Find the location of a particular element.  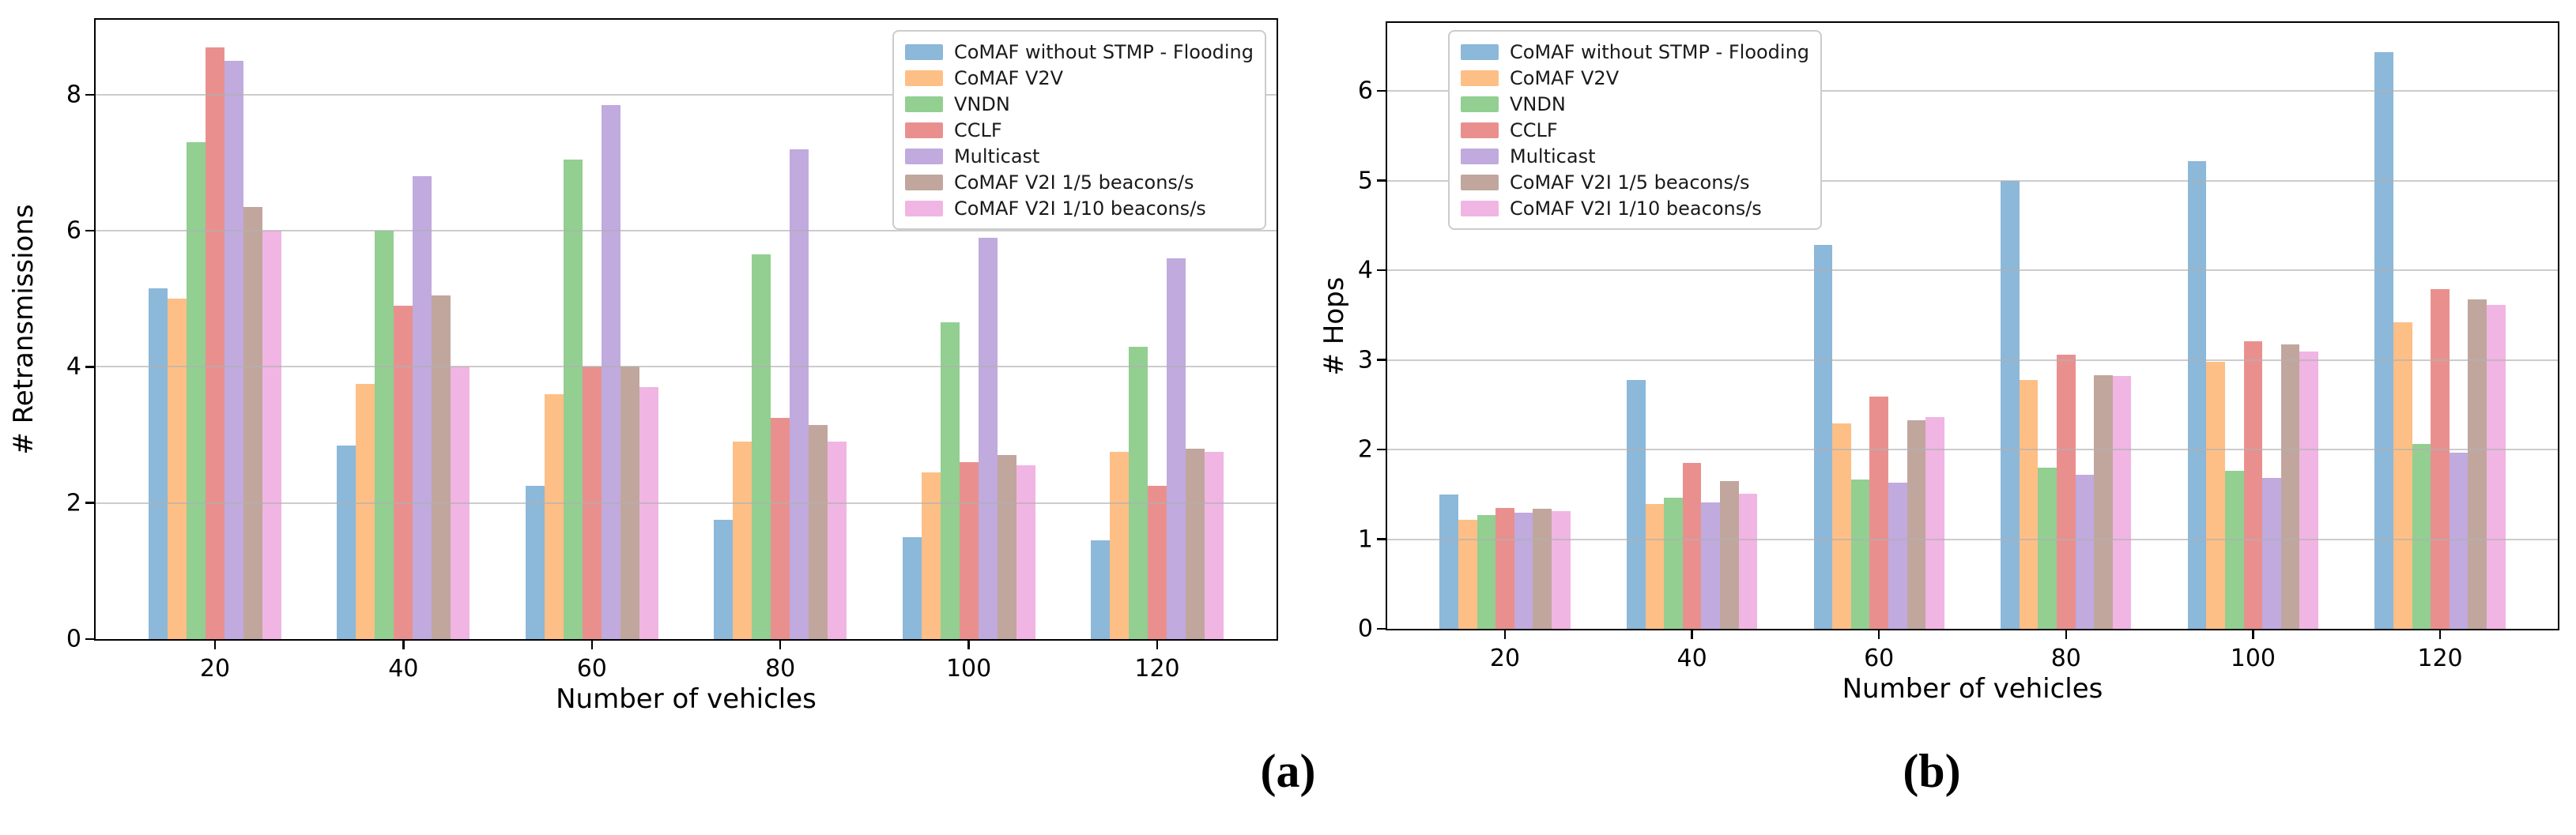

legend-row: CoMAF V2V is located at coordinates (1635, 78).